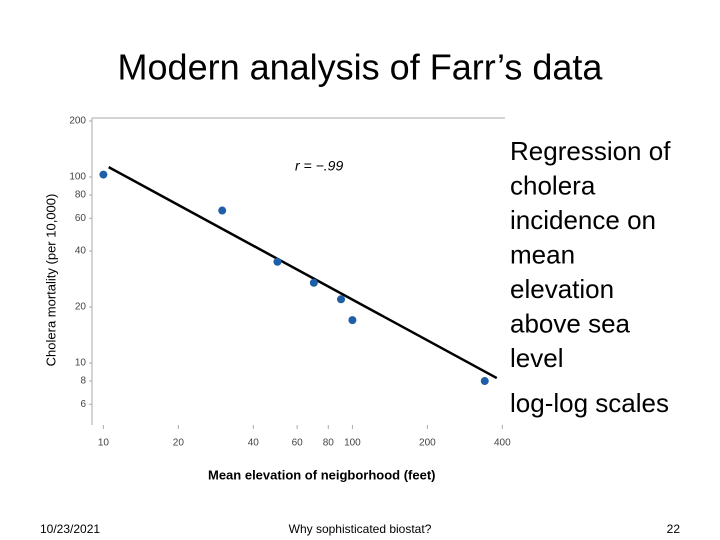 The width and height of the screenshot is (720, 540). Describe the element at coordinates (542, 254) in the screenshot. I see `side-text-line: mean` at that location.